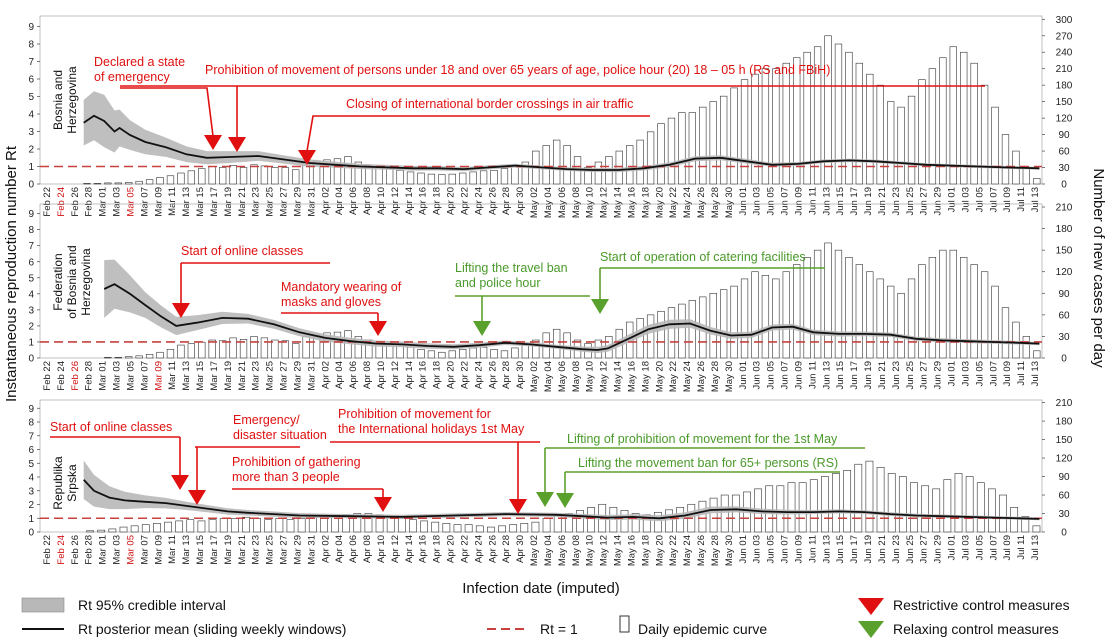 The image size is (1110, 641). Describe the element at coordinates (910, 375) in the screenshot. I see `panel-1-date-62: Jun 25` at that location.